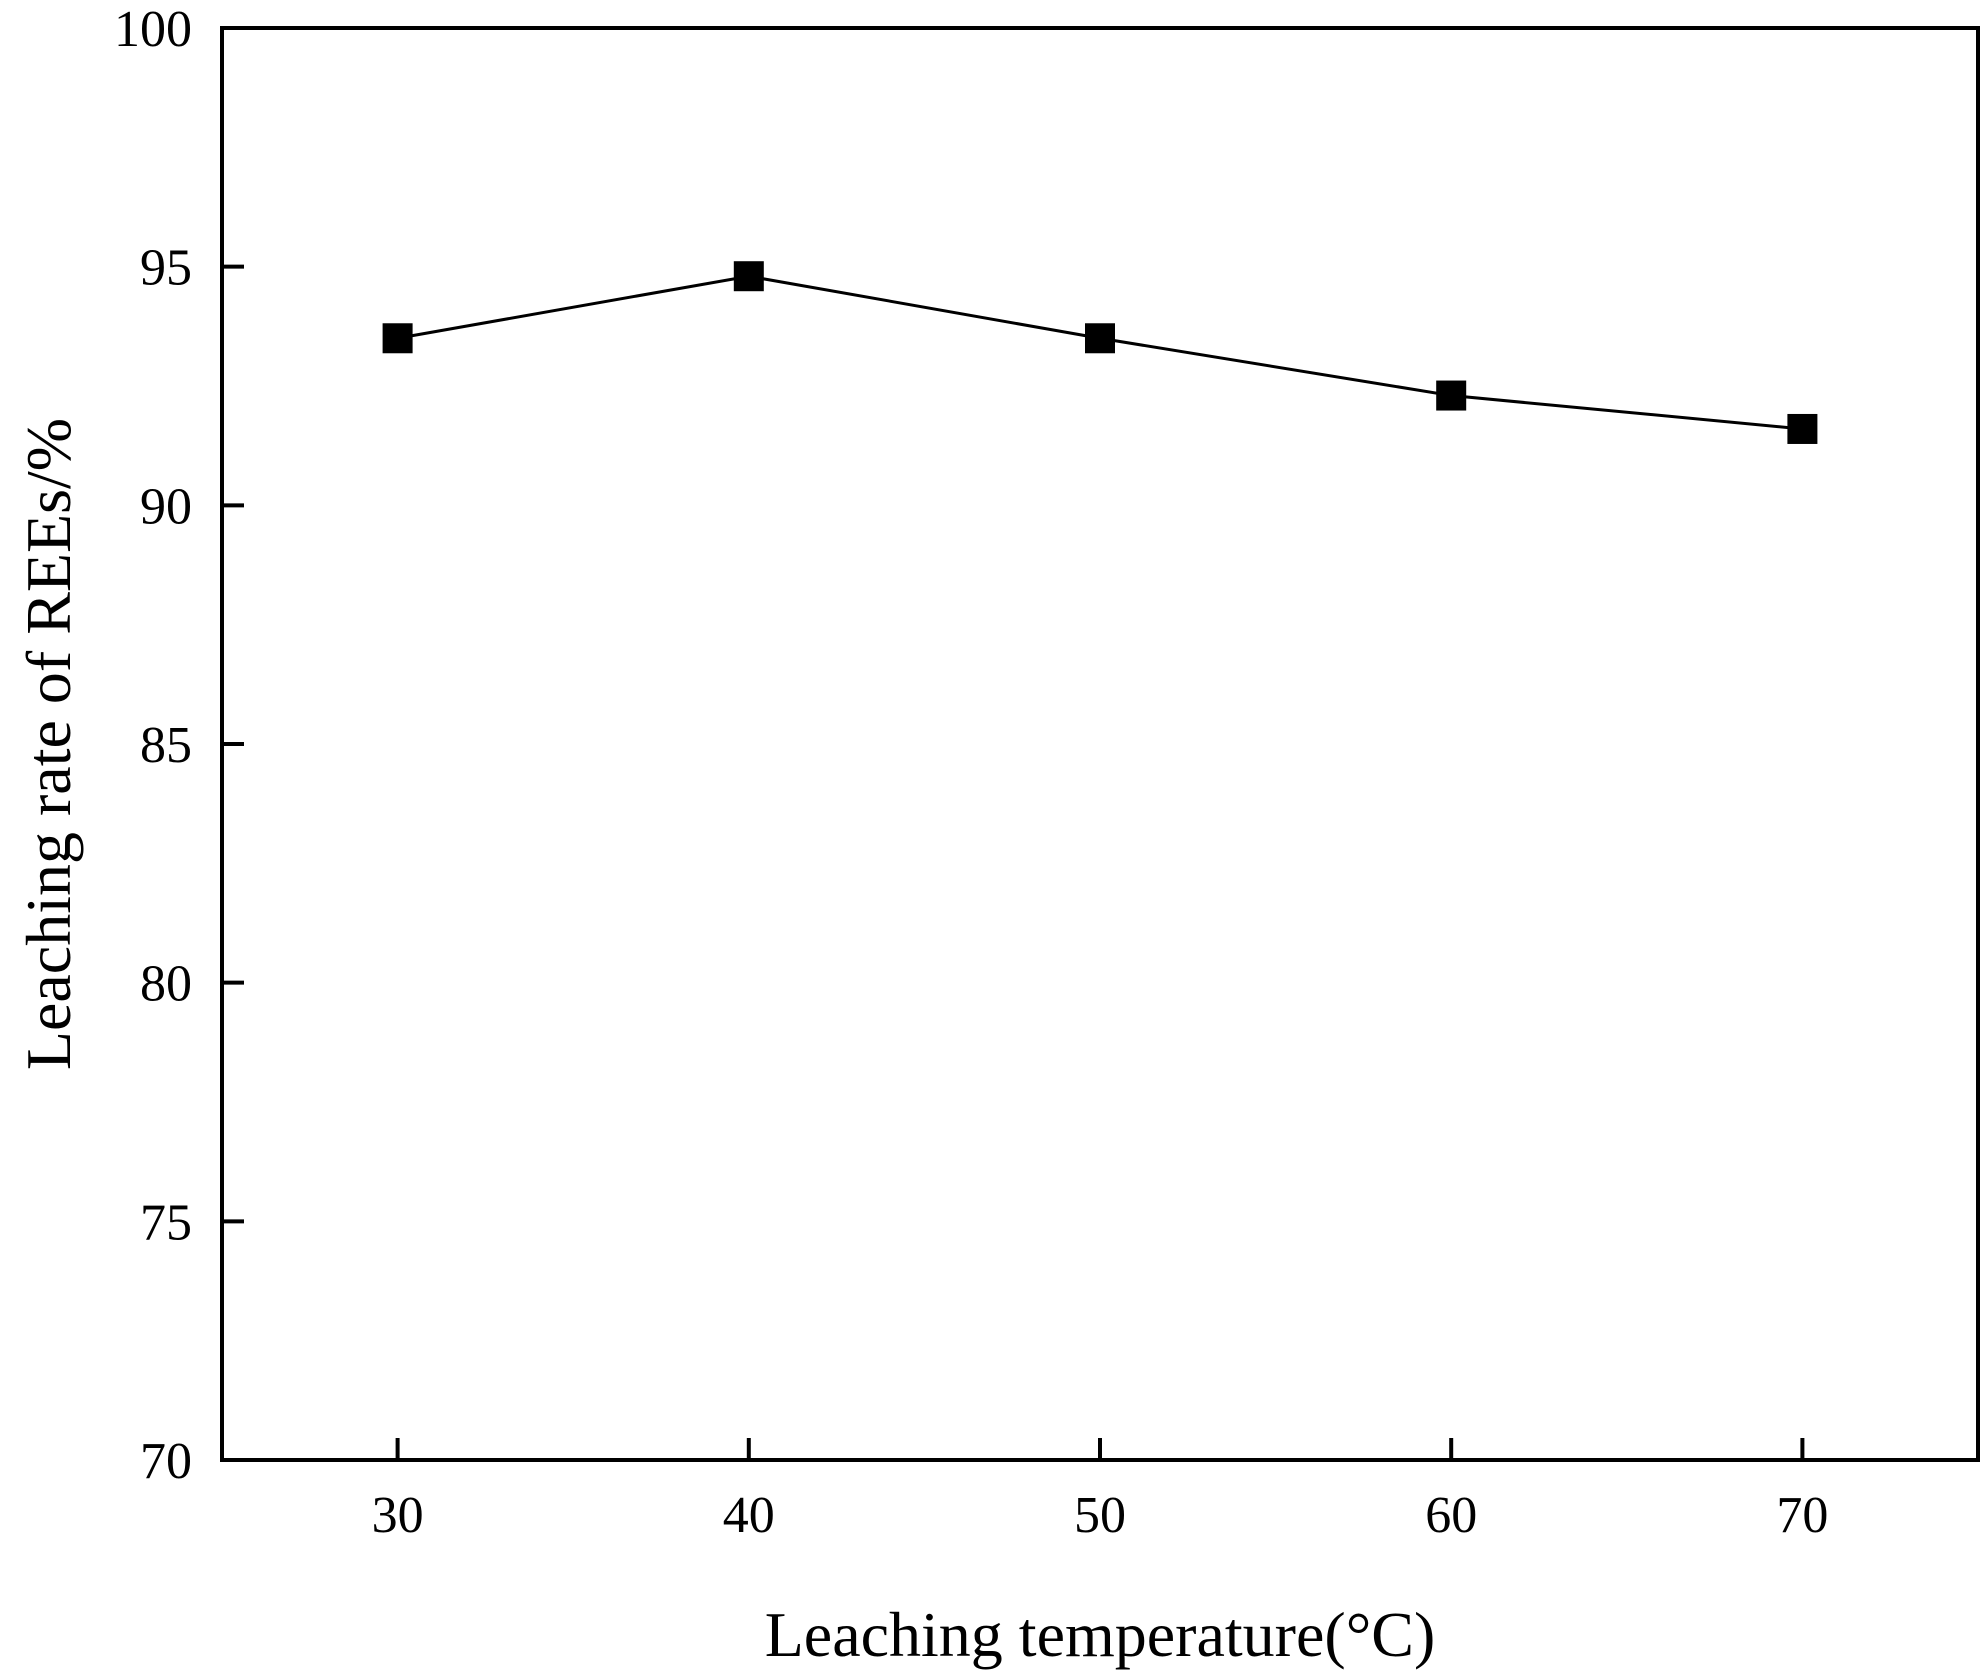 This screenshot has width=1983, height=1678. Describe the element at coordinates (166, 1461) in the screenshot. I see `y-tick-label-70: 70` at that location.